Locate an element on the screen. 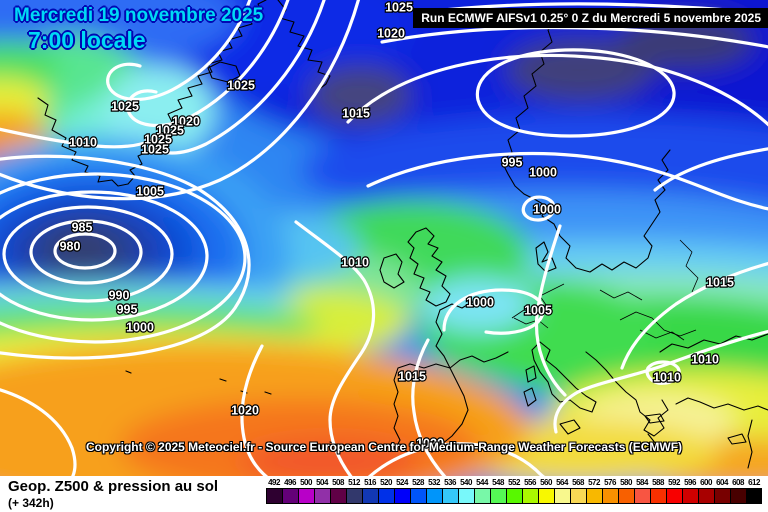 The height and width of the screenshot is (512, 768). scale-step: 492 is located at coordinates (274, 490).